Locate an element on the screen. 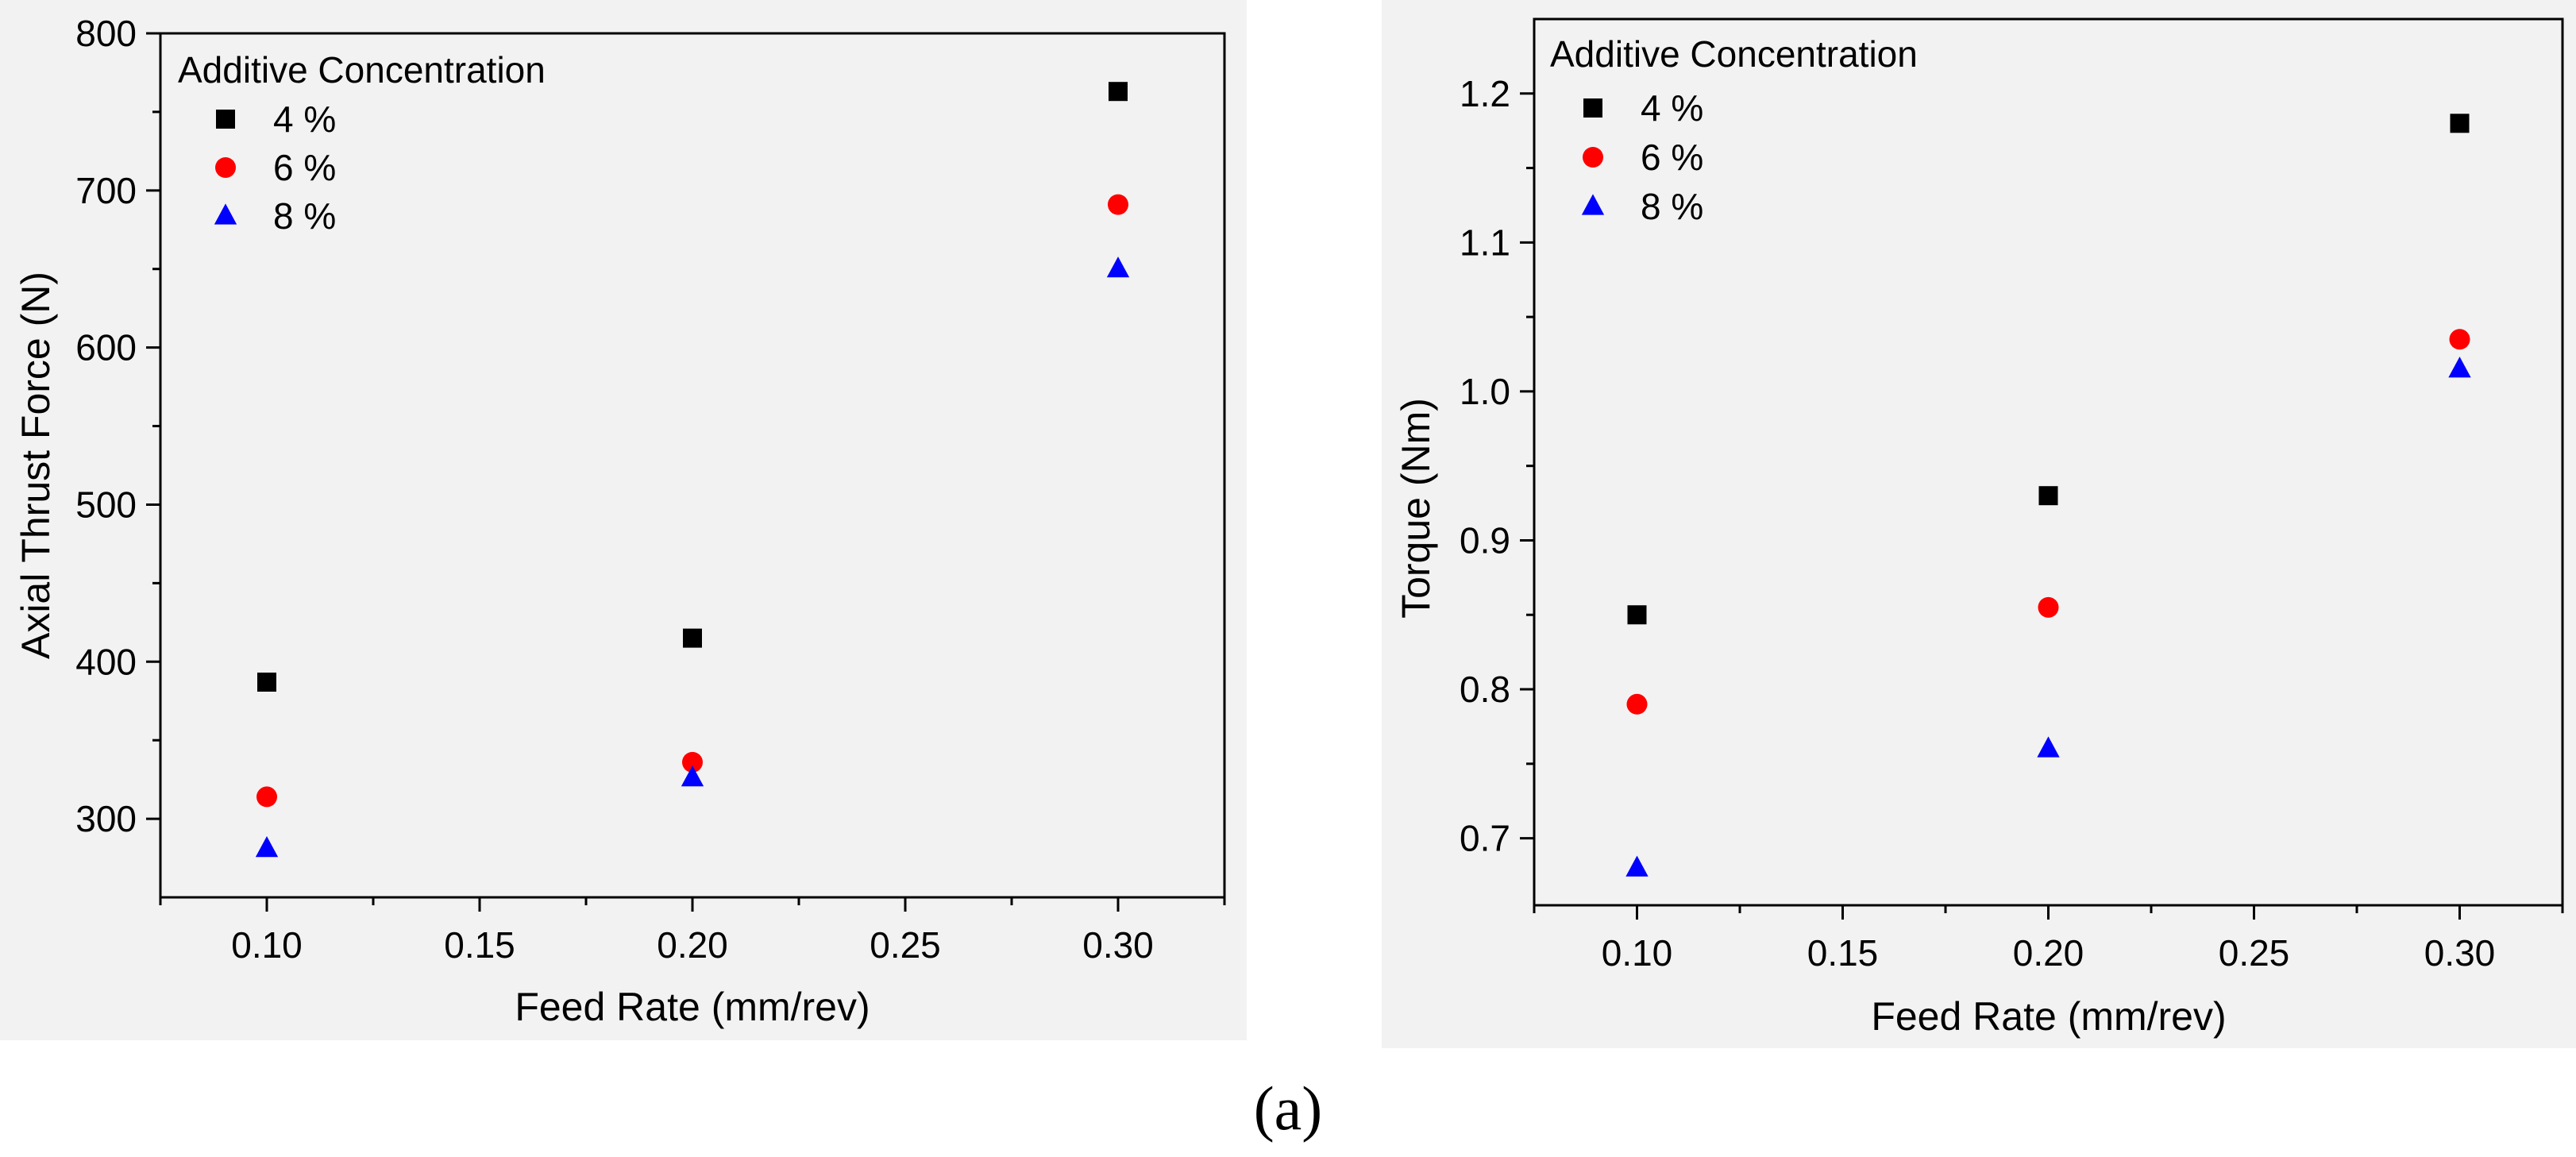 The height and width of the screenshot is (1157, 2576). thrust-legend-label: 6 % is located at coordinates (304, 167).